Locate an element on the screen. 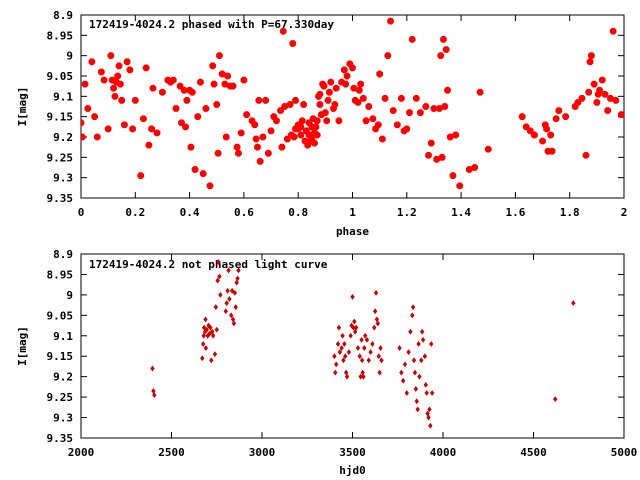  y-tick-label: 9.1 is located at coordinates (63, 96).